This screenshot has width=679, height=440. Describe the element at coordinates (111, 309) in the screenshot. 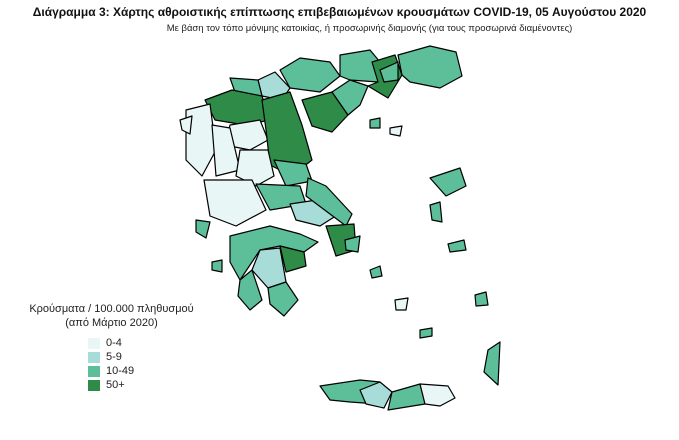

I see `legend-title: Κρούσματα / 100.000 πληθυσμού` at that location.